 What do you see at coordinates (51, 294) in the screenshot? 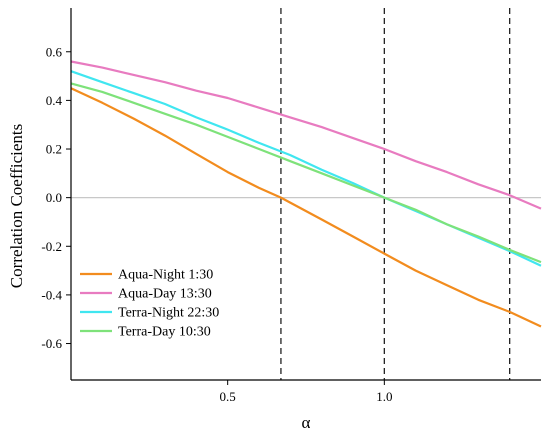
I see `y-tick-label: -0.4` at bounding box center [51, 294].